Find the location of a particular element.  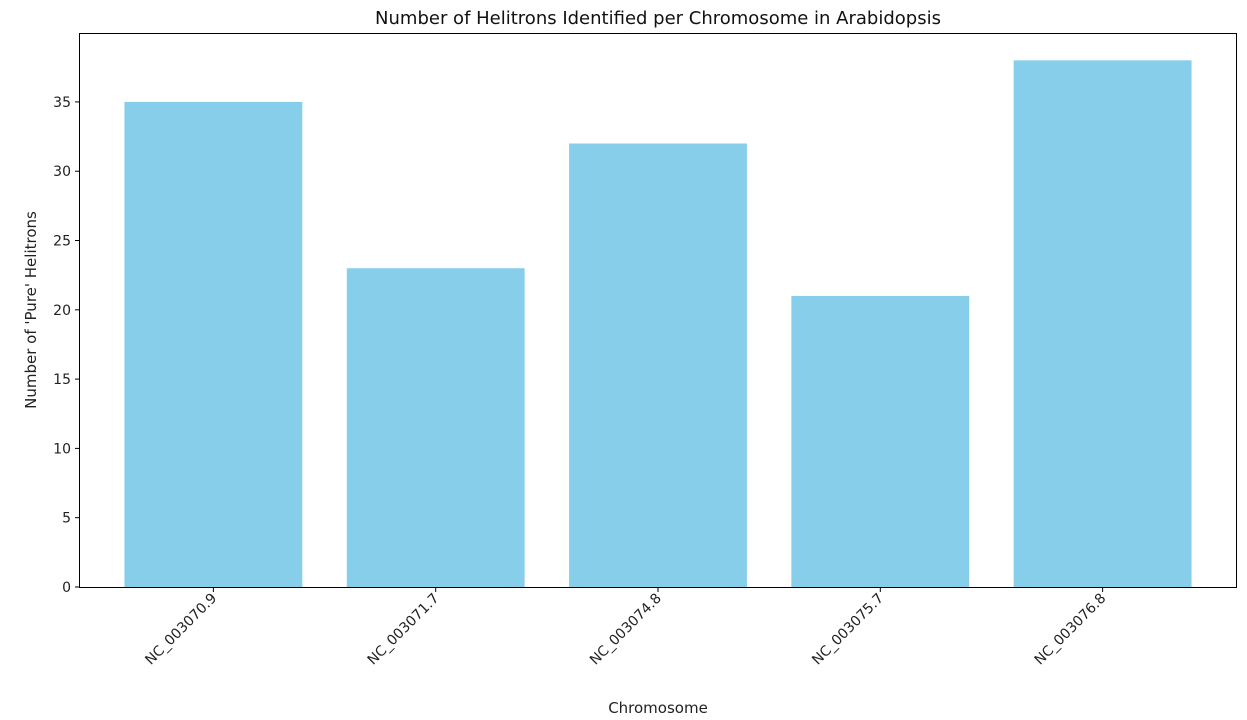

x-tick-label: NC_003071.7 is located at coordinates (404, 630).